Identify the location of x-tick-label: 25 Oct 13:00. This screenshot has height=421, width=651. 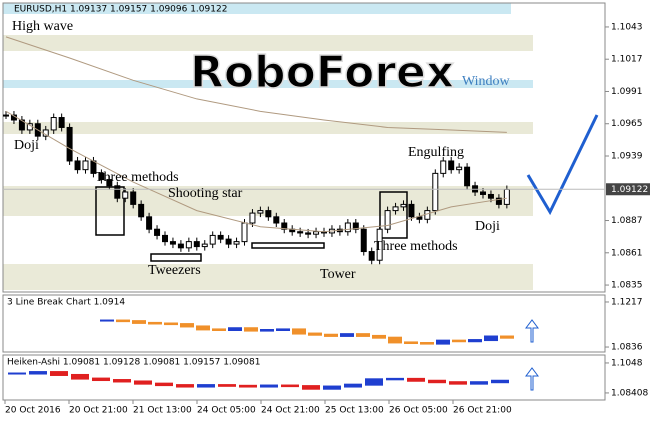
(354, 411).